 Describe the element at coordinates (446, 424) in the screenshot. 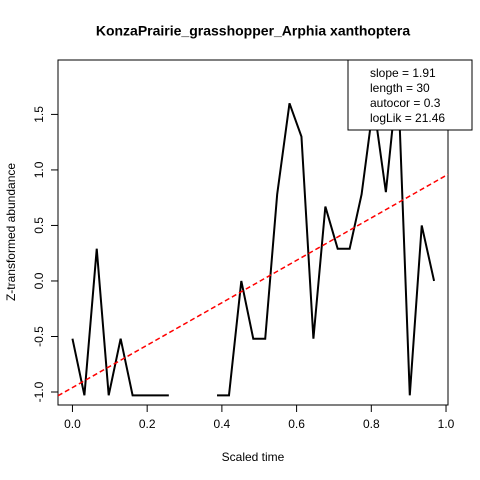

I see `x-tick-label: 1.0` at that location.